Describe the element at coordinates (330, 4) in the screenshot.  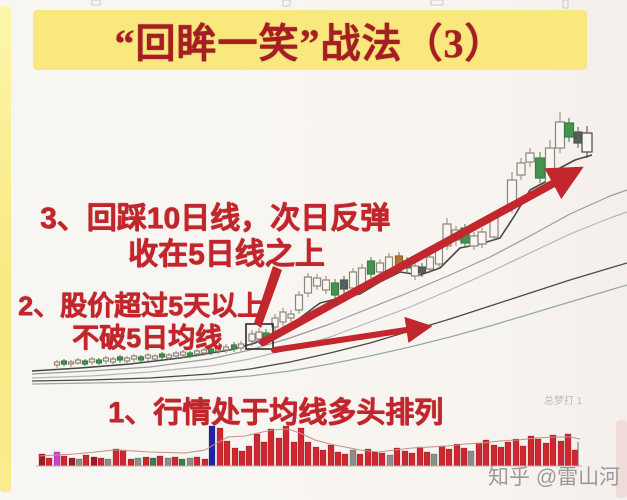
I see `scan-edge-artifacts` at that location.